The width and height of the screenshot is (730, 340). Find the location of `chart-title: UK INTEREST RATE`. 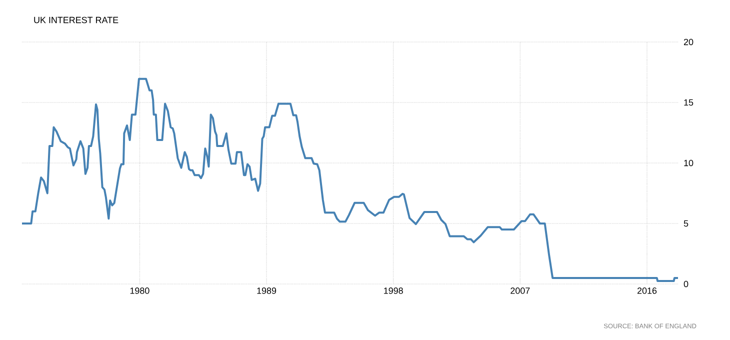

chart-title: UK INTEREST RATE is located at coordinates (76, 20).